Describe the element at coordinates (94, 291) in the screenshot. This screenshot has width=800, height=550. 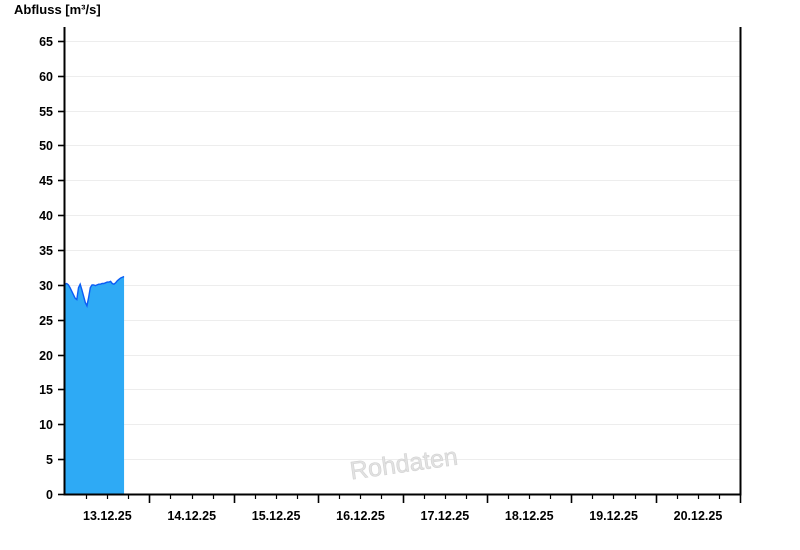
I see `series-line` at that location.